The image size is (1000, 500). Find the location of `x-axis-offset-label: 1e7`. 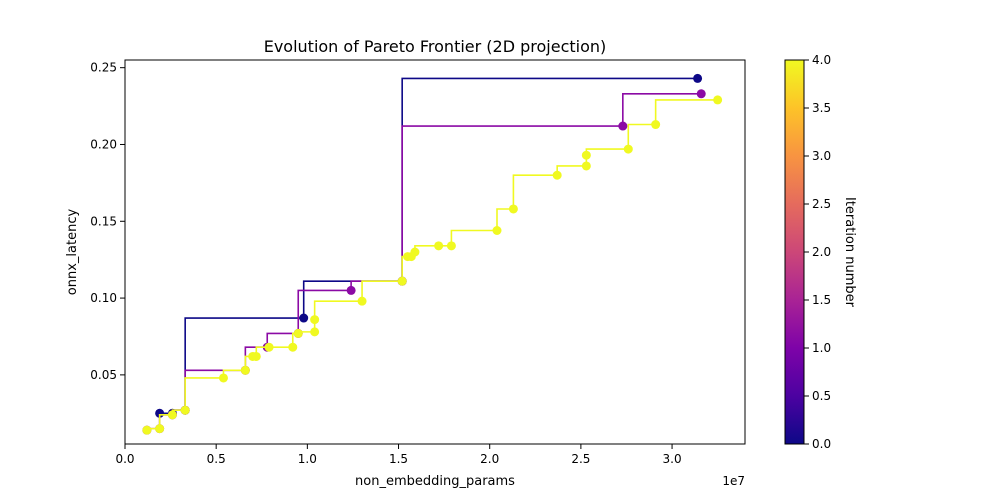

x-axis-offset-label: 1e7 is located at coordinates (733, 481).